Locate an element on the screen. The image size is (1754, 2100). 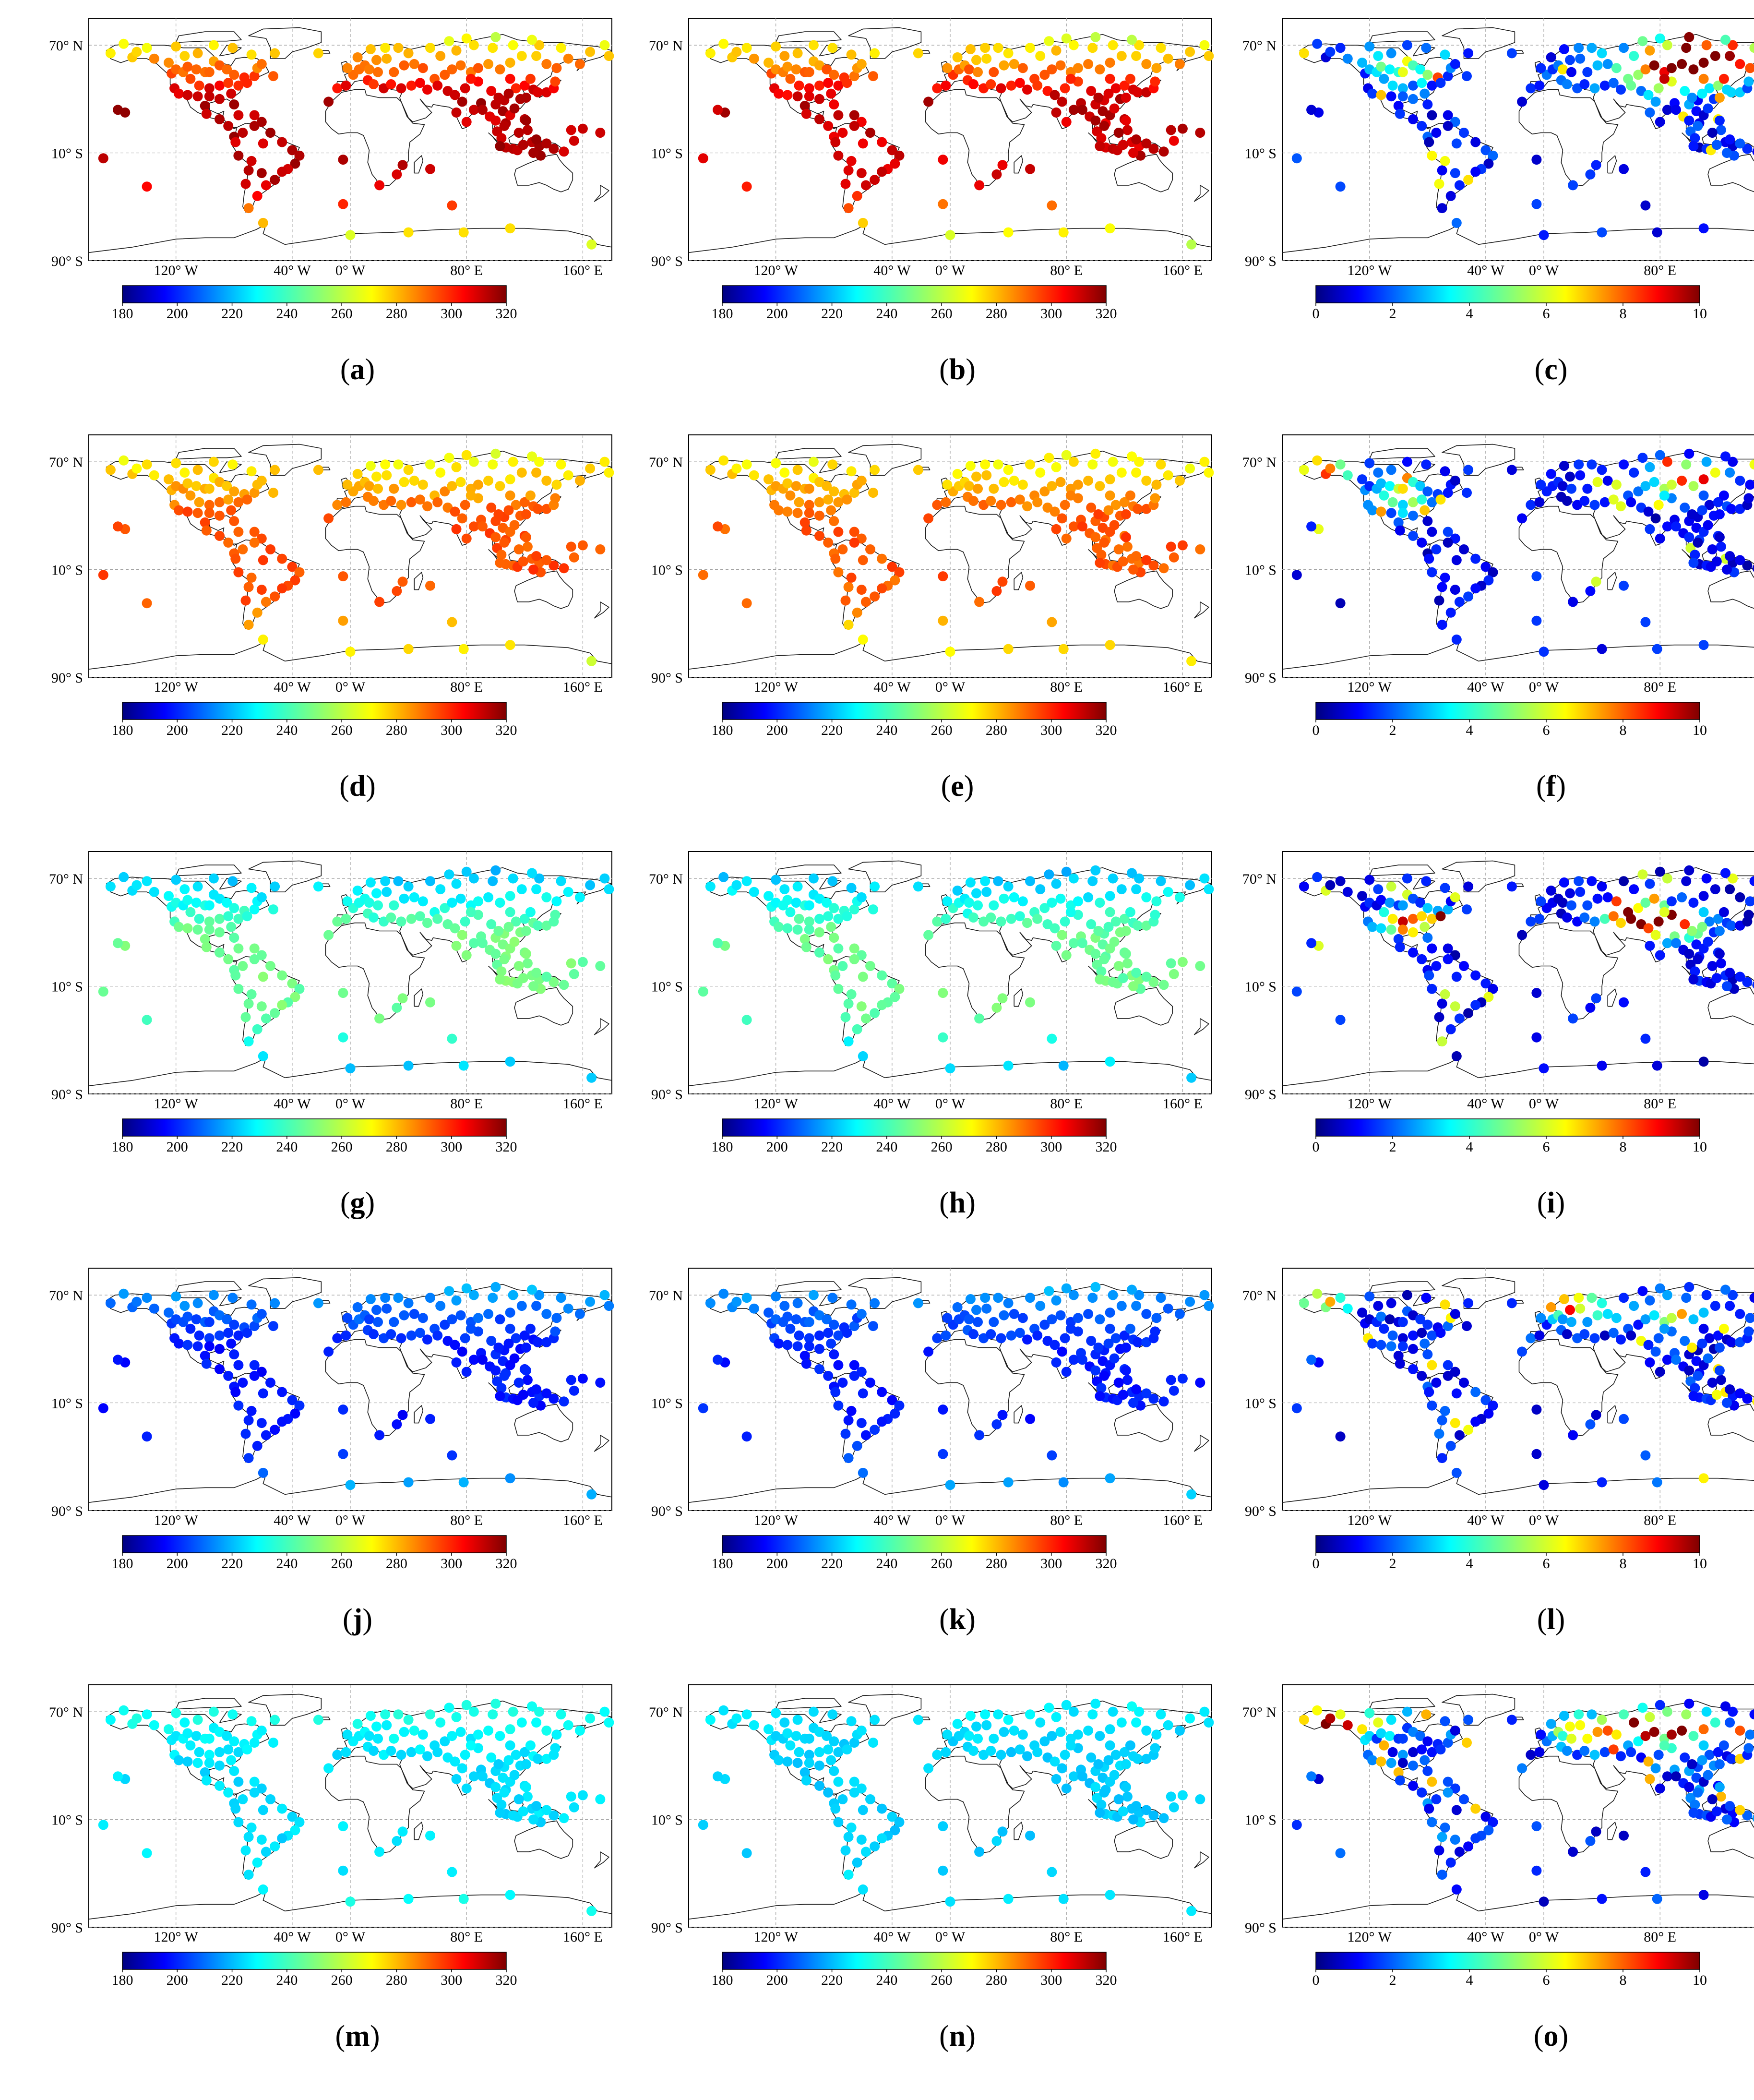
lon-tick-label: 80° E is located at coordinates (1066, 687).